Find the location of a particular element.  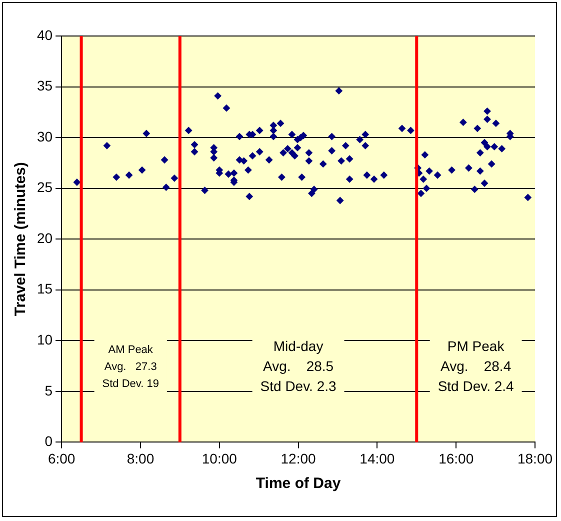

x-tick-label: 14:00 is located at coordinates (377, 458).